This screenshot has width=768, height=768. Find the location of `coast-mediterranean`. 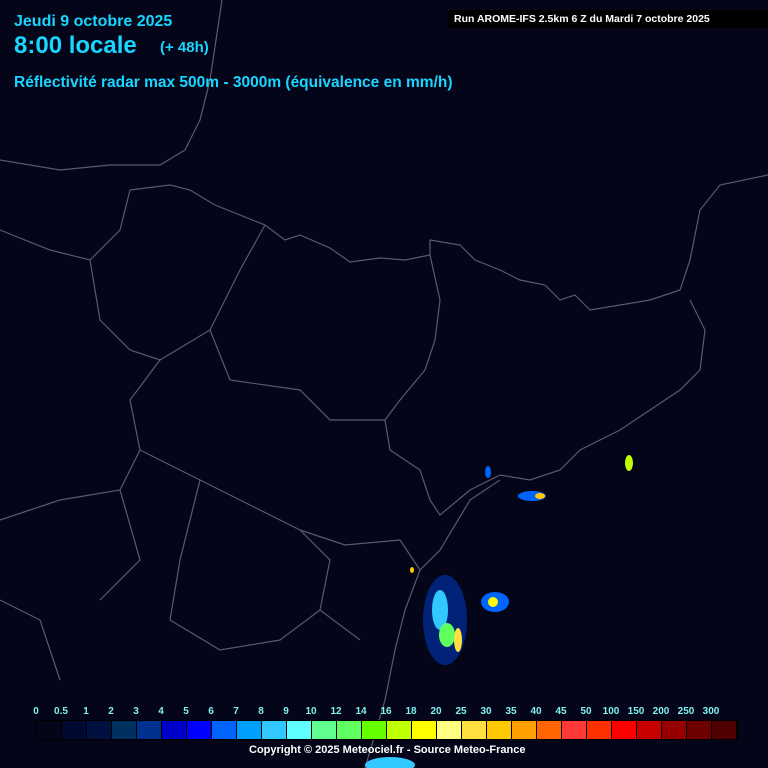

coast-mediterranean is located at coordinates (450, 525).